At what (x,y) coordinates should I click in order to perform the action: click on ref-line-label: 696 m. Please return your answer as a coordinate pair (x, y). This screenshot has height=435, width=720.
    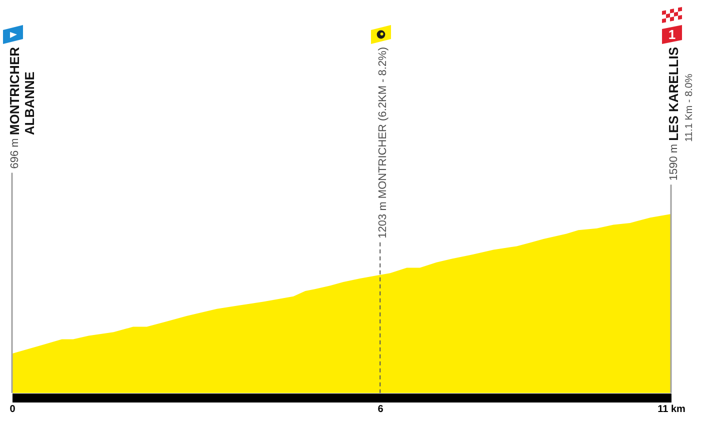
    Looking at the image, I should click on (15, 153).